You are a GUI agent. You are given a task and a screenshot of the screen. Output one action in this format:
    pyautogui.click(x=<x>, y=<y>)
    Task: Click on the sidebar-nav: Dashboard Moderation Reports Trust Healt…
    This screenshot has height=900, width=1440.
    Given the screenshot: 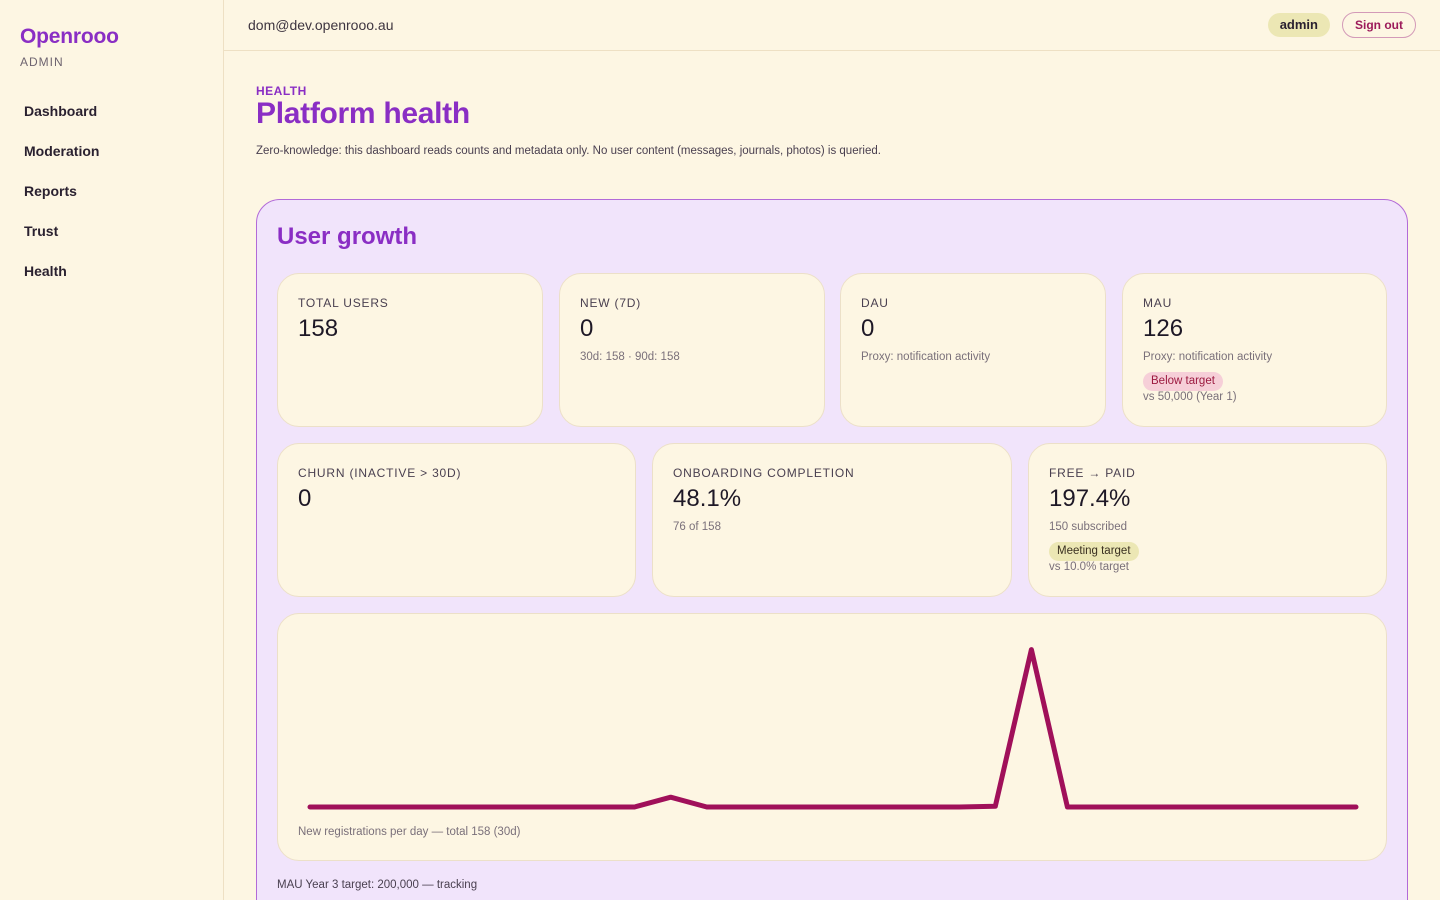 What is the action you would take?
    pyautogui.click(x=111, y=191)
    